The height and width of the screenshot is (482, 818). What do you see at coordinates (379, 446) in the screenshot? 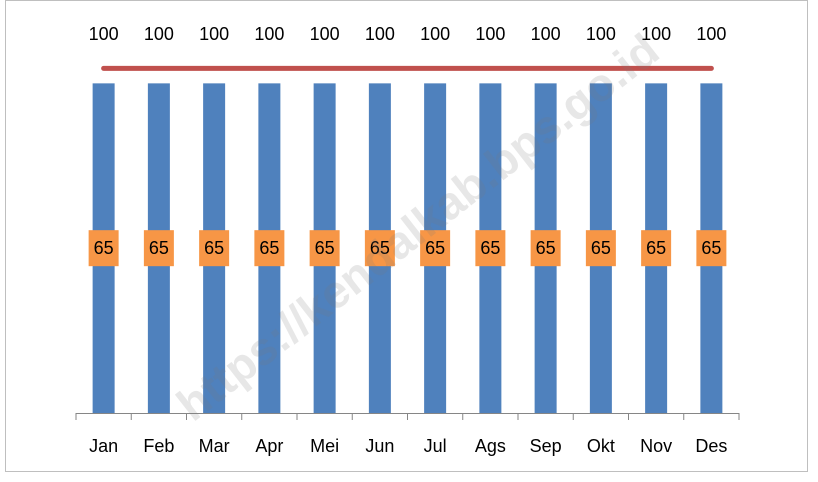
I see `x-tick-label: Jun` at bounding box center [379, 446].